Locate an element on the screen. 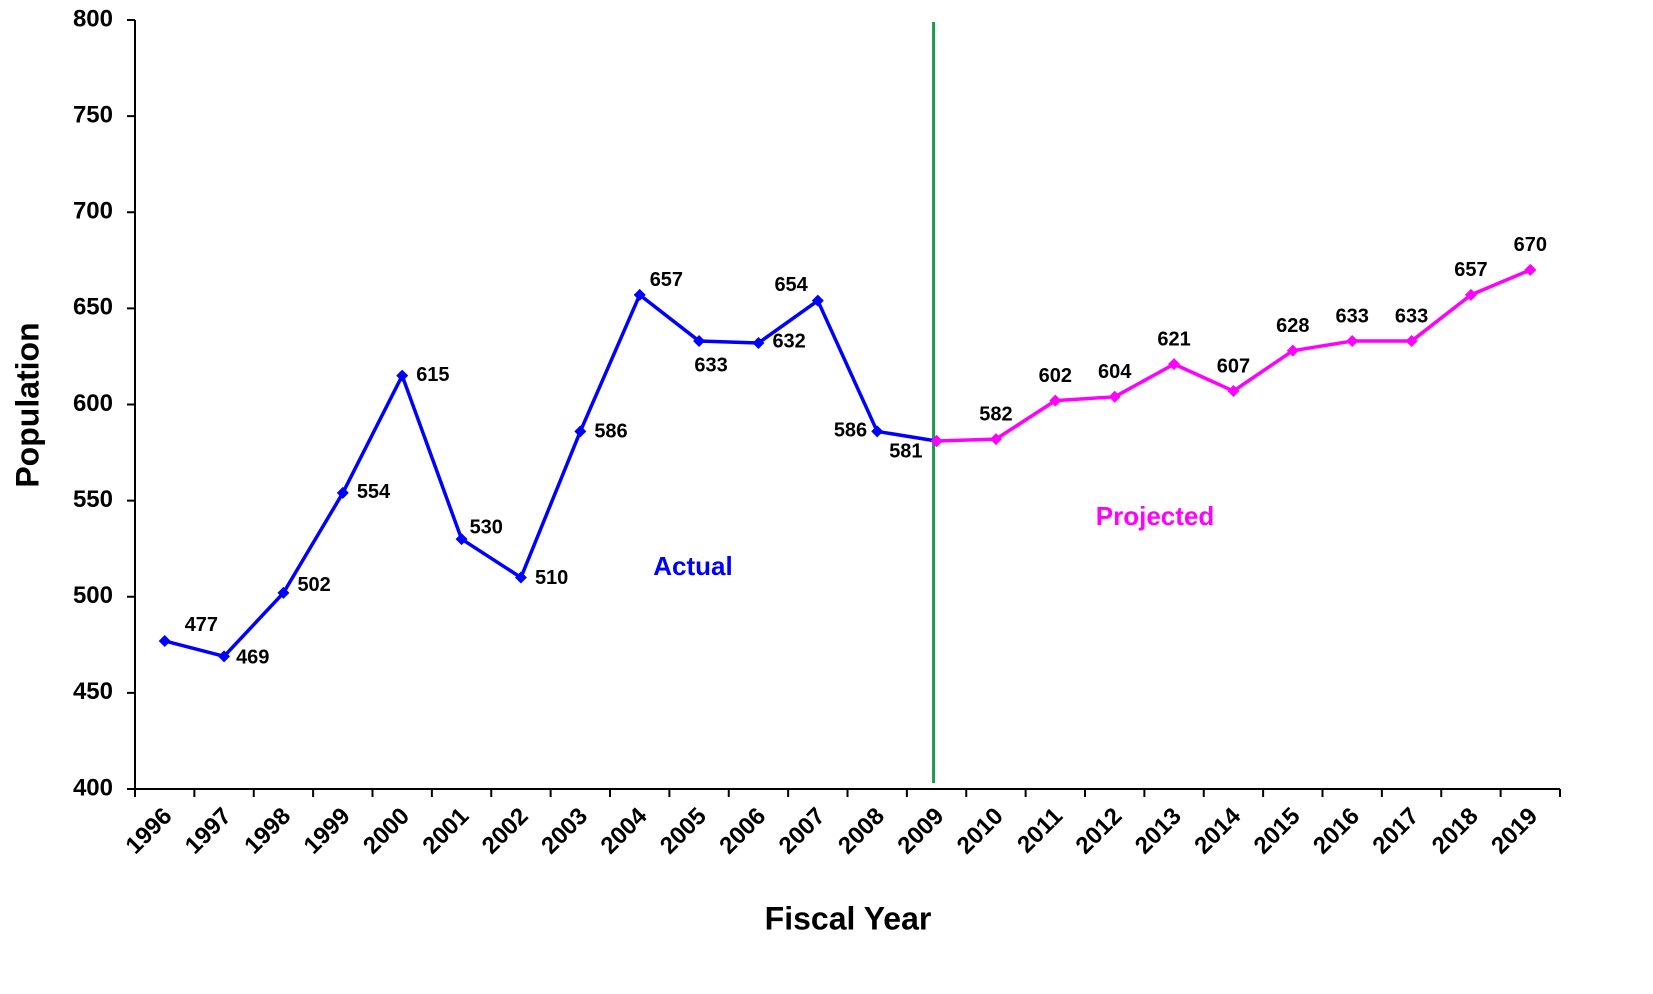 Image resolution: width=1653 pixels, height=994 pixels. data-label: 602 is located at coordinates (1055, 376).